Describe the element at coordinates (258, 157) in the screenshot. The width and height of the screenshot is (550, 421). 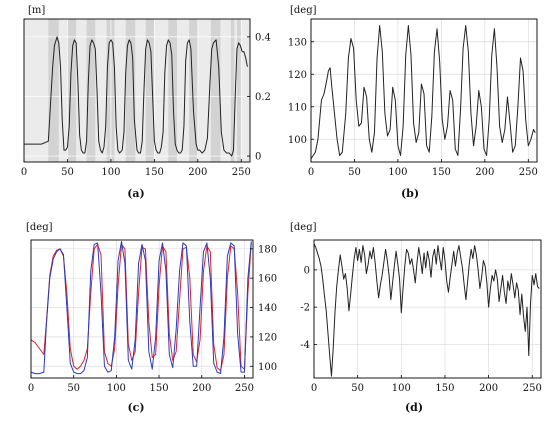
I see `y-tick-label-0: 0` at that location.